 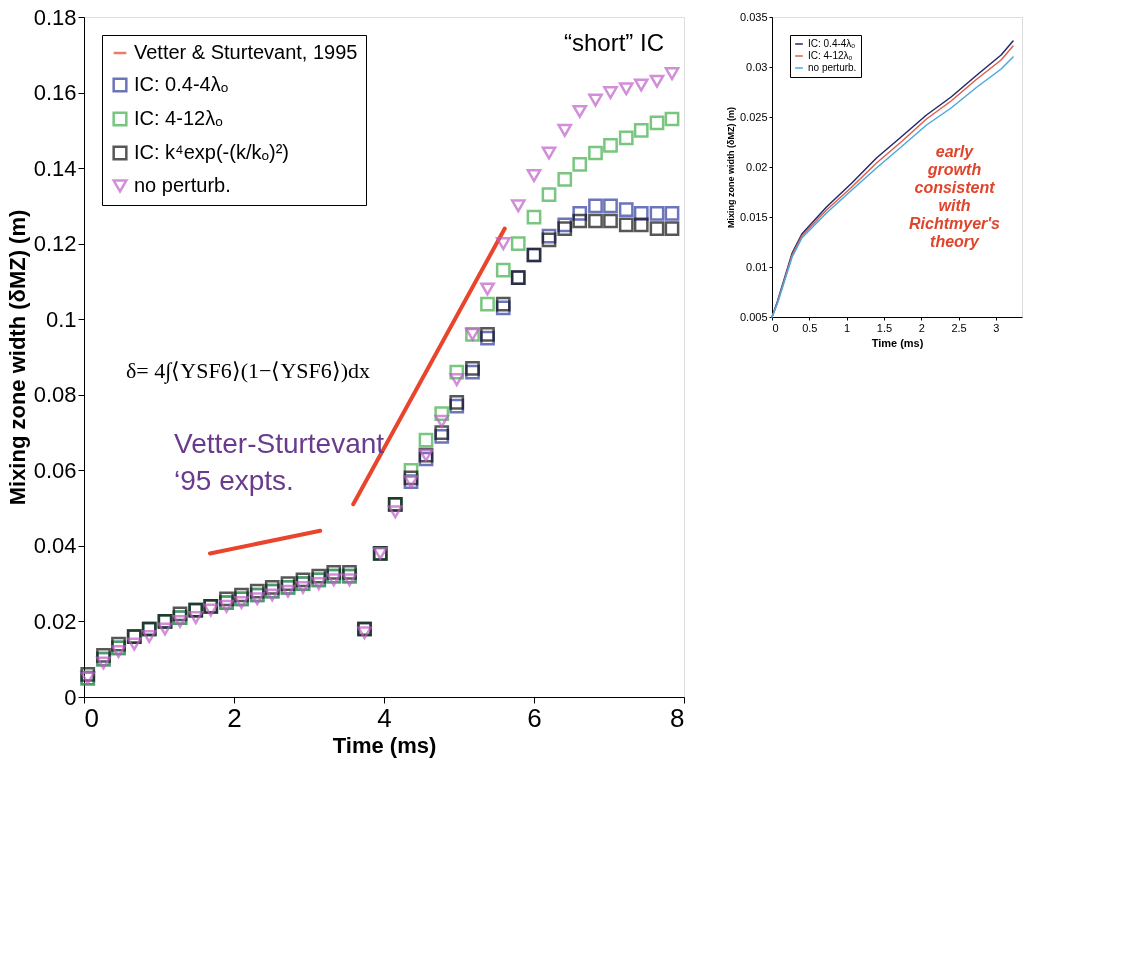 What do you see at coordinates (61, 319) in the screenshot?
I see `y-tick-label: 0.1` at bounding box center [61, 319].